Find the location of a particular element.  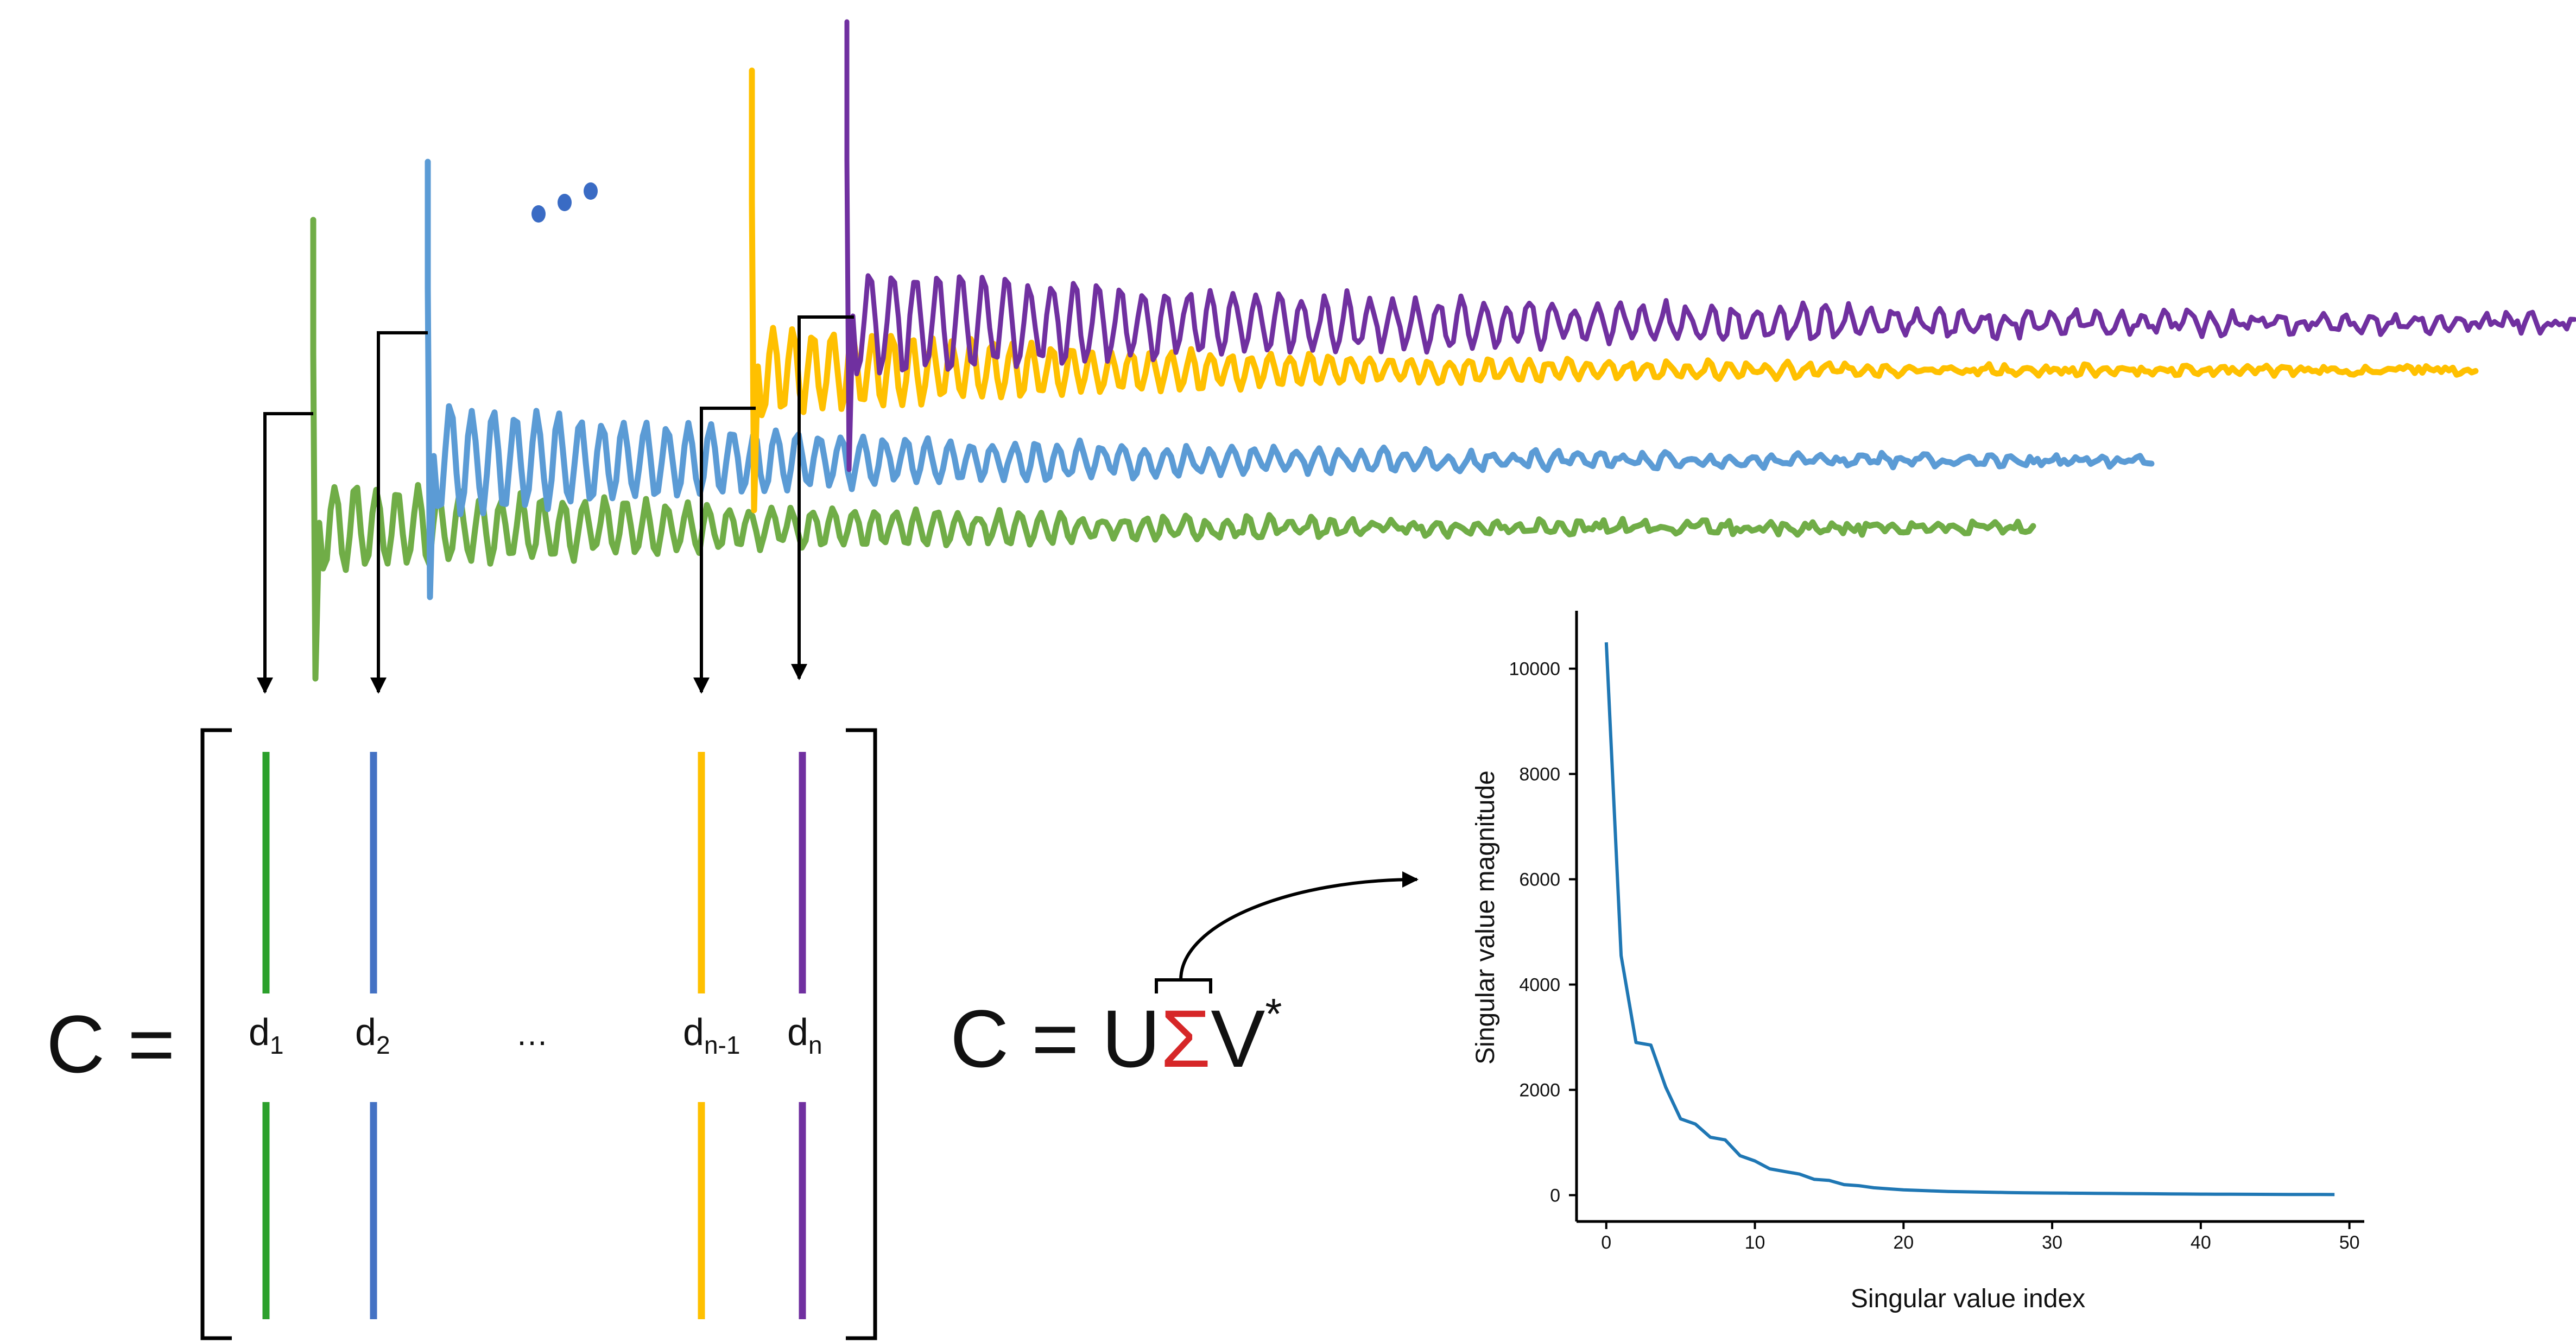

column-label-d1: d1 is located at coordinates (266, 1035).